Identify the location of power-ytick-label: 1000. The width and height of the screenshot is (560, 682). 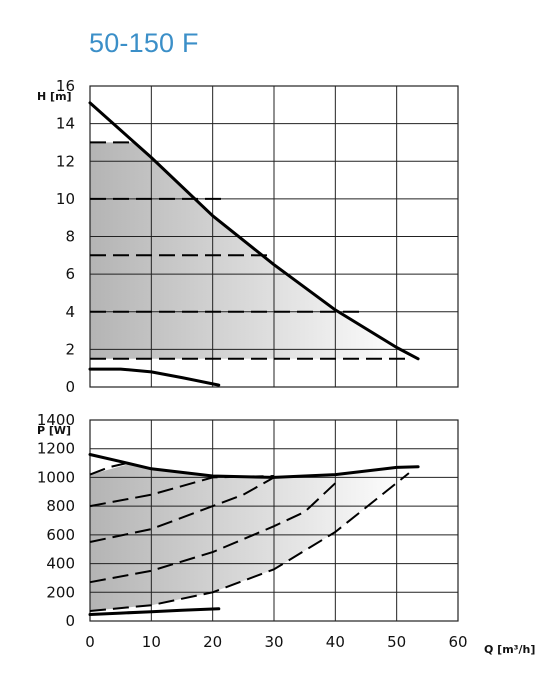
(56, 477).